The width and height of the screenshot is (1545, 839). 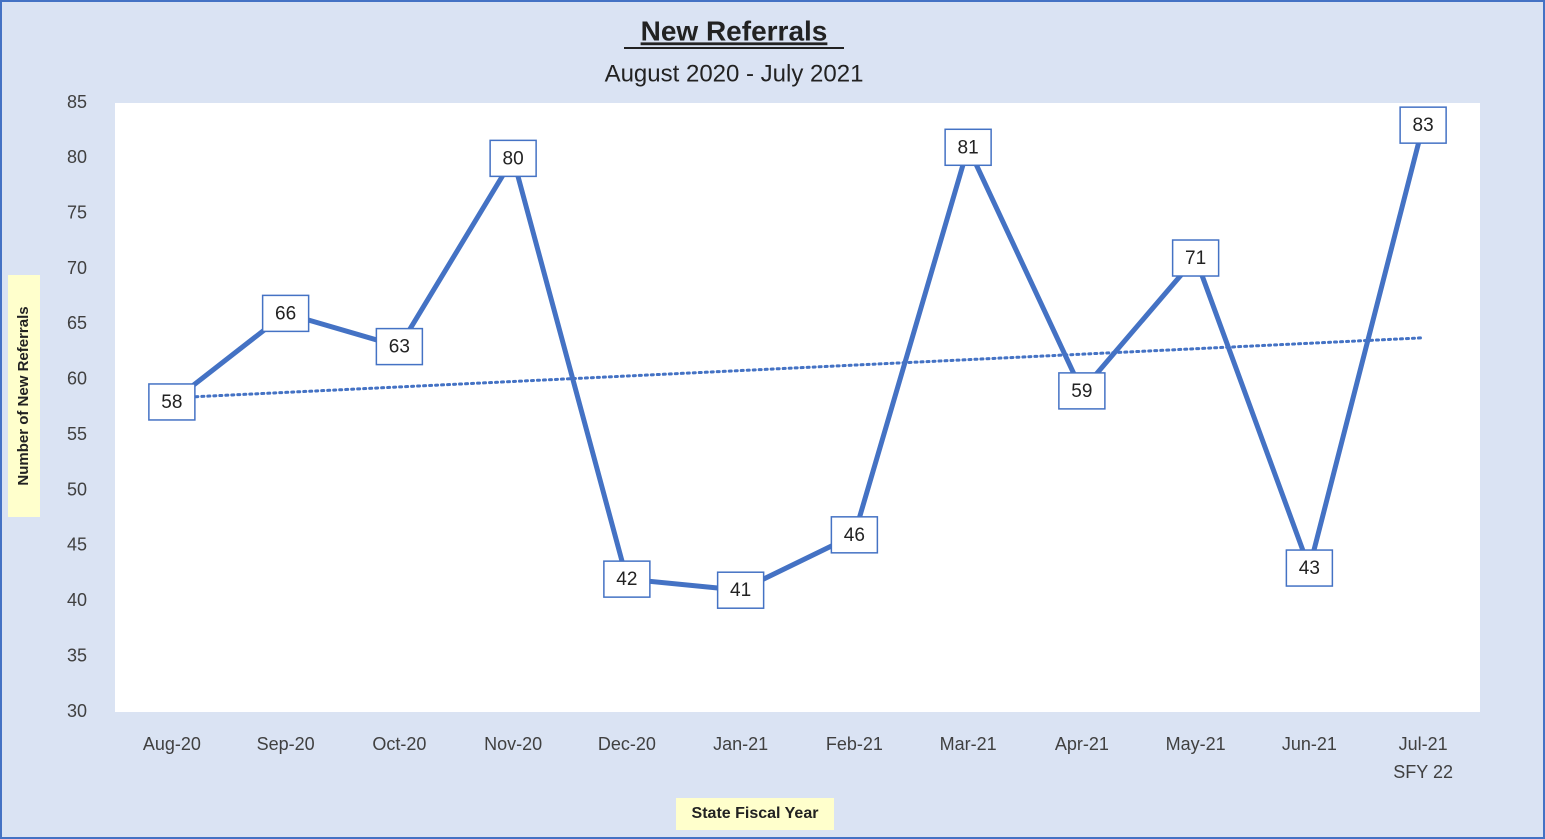 I want to click on x-tick-label: May-21, so click(x=1196, y=744).